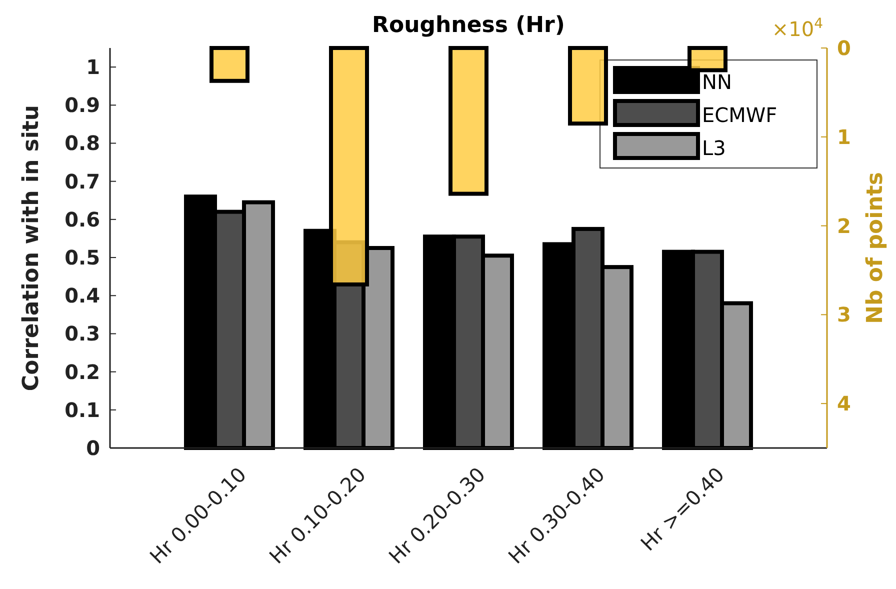 The width and height of the screenshot is (896, 589). What do you see at coordinates (82, 258) in the screenshot?
I see `y-tick-label: 0.5` at bounding box center [82, 258].